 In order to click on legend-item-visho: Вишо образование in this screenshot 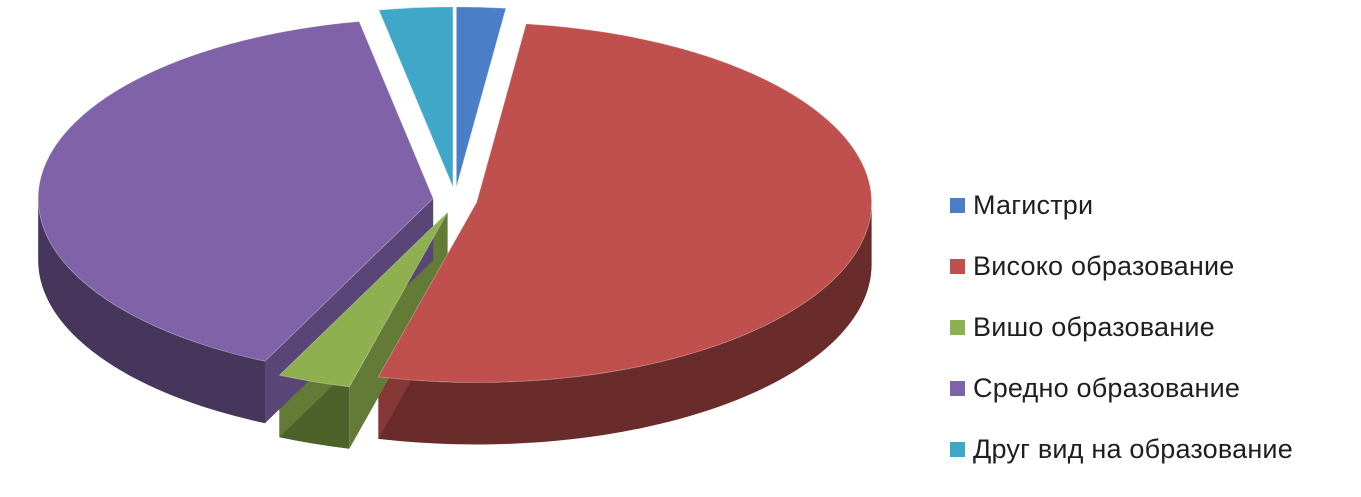, I will do `click(1121, 327)`.